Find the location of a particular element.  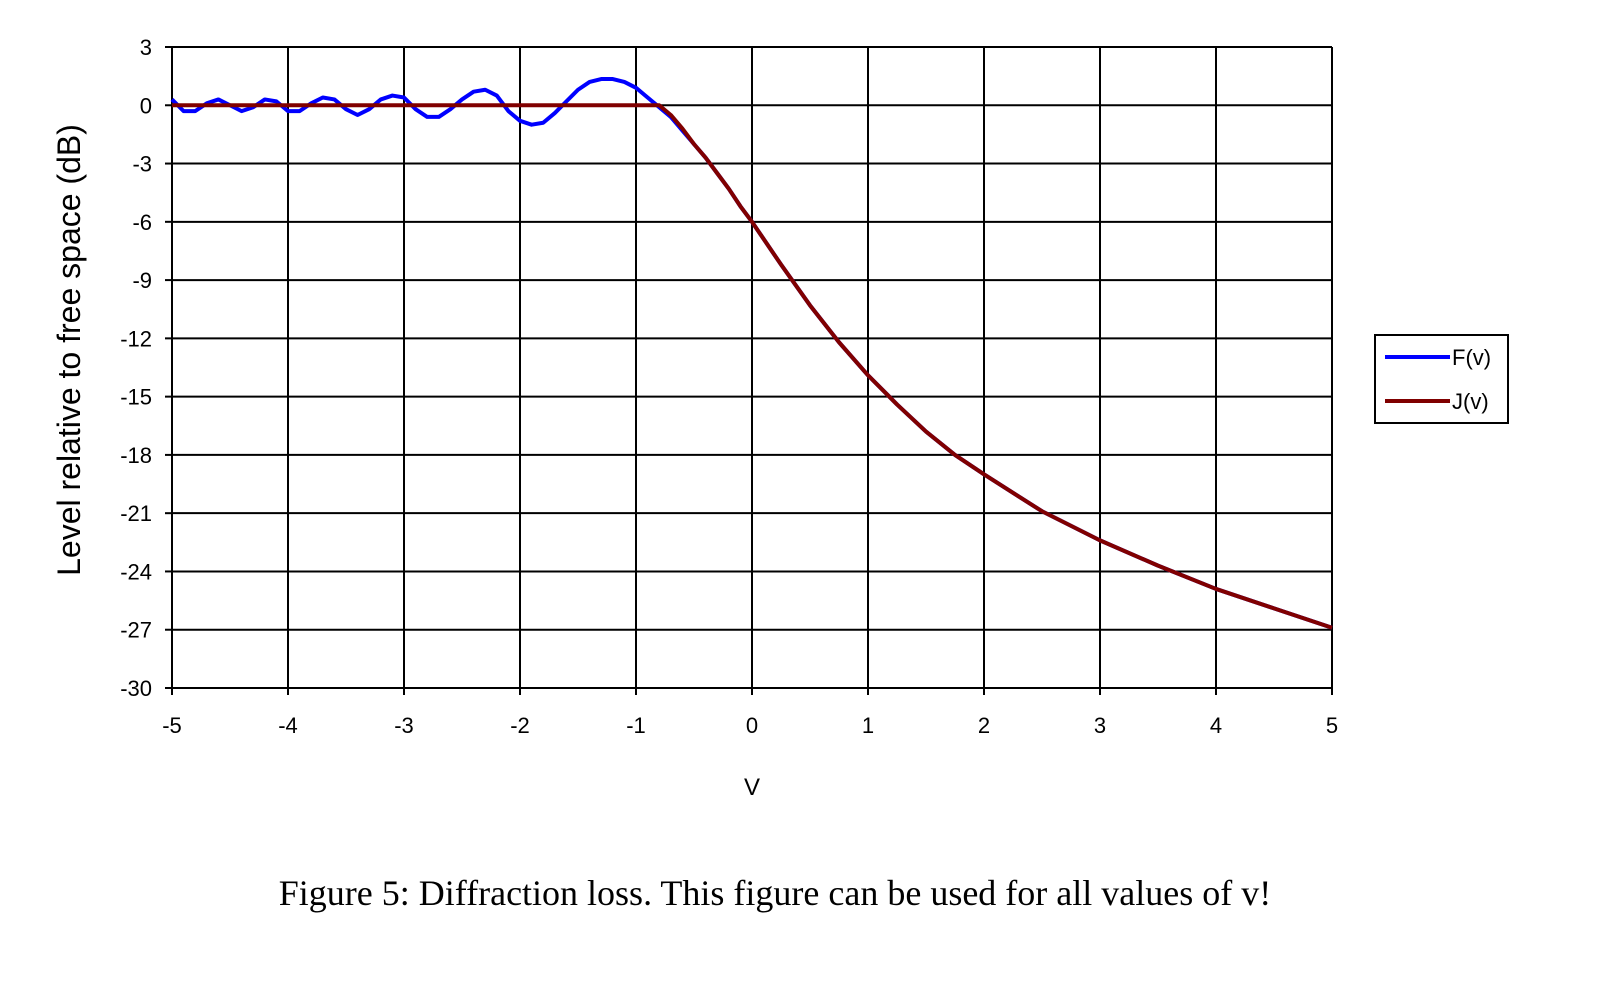

legend-label: J(v) is located at coordinates (1470, 401).